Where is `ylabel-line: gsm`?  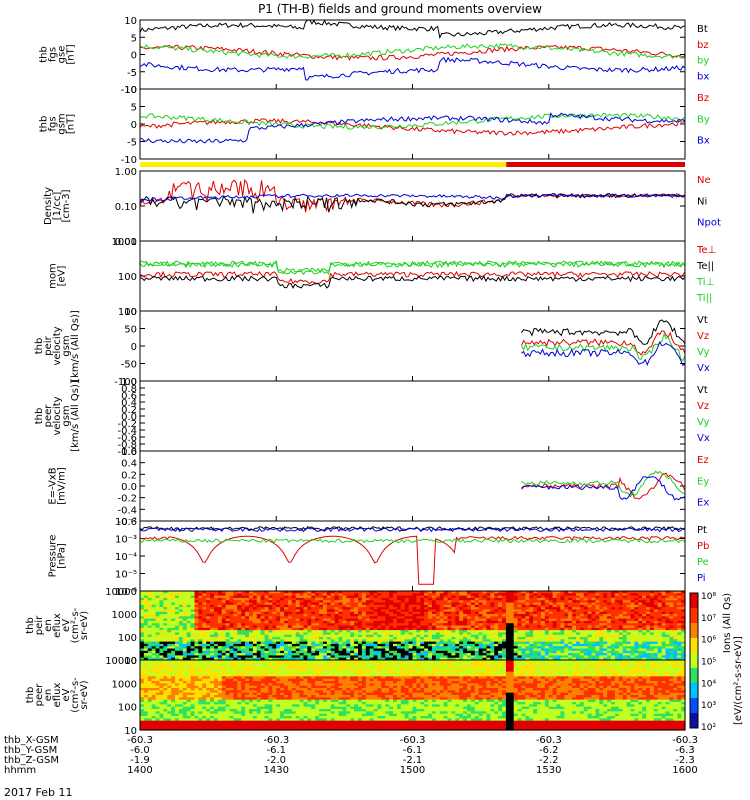 ylabel-line: gsm is located at coordinates (62, 123).